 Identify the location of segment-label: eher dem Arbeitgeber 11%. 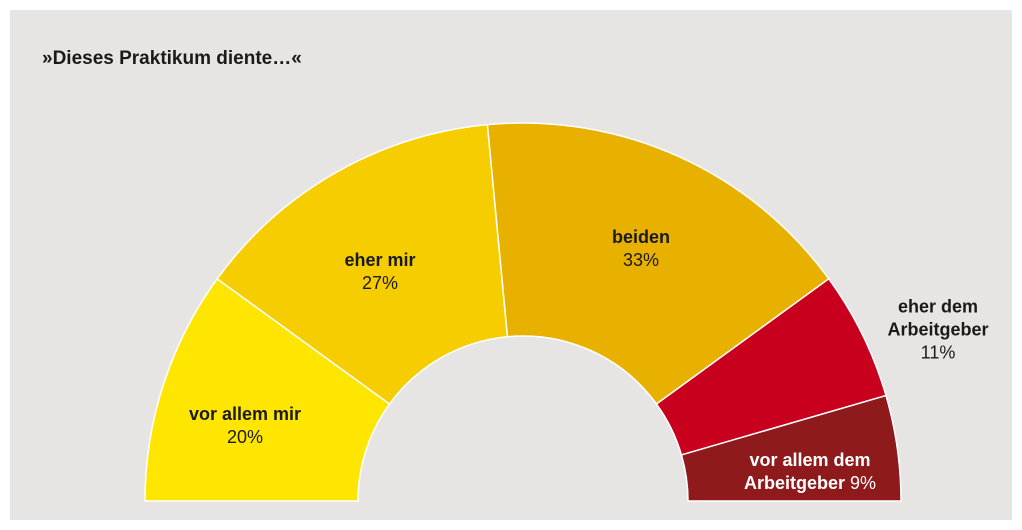
(938, 330).